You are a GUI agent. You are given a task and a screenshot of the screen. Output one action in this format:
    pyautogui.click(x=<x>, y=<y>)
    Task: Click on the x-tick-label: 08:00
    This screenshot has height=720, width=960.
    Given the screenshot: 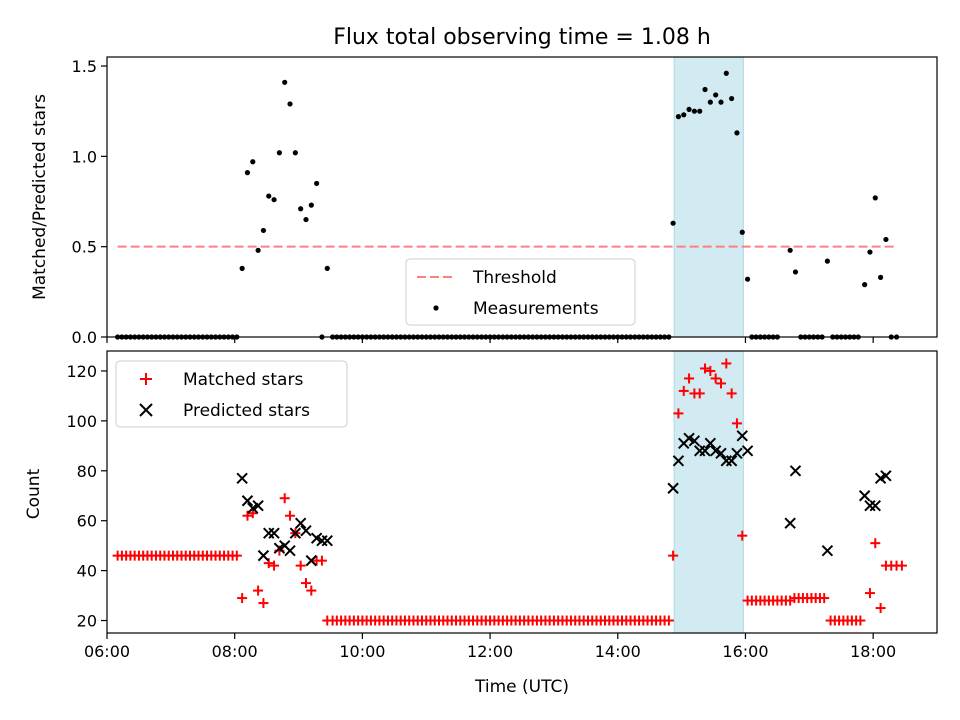 What is the action you would take?
    pyautogui.click(x=235, y=651)
    